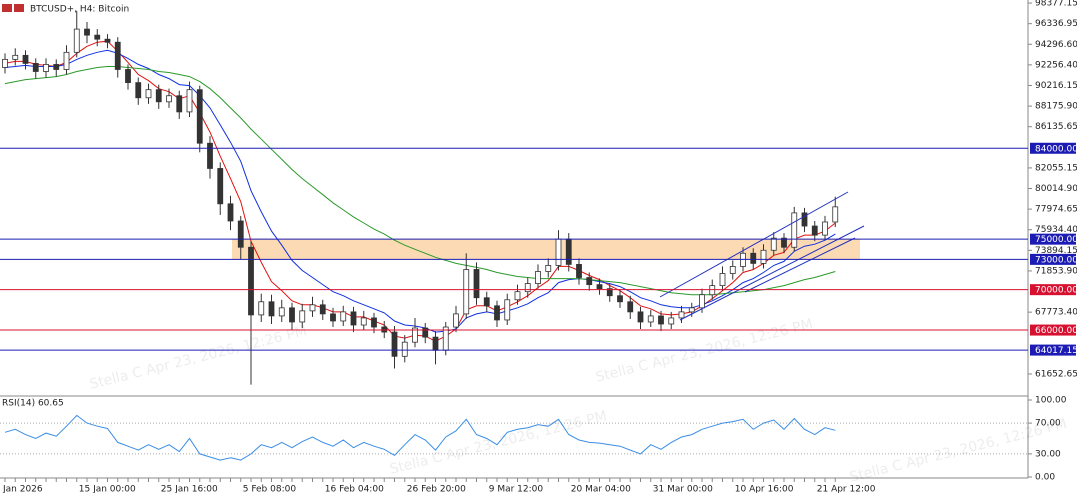 This screenshot has width=1077, height=493. Describe the element at coordinates (107, 489) in the screenshot. I see `x-tick-label: 15 Jan 00:00` at that location.